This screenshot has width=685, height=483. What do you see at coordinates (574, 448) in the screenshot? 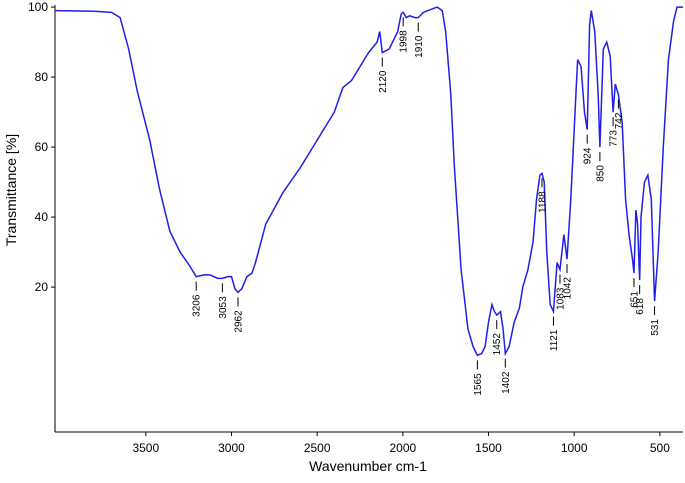
I see `x-tick-label: 1000` at bounding box center [574, 448].